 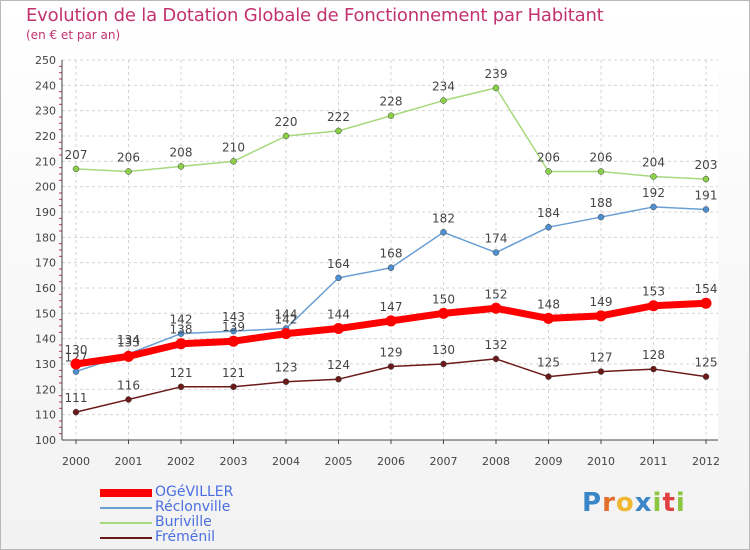 What do you see at coordinates (601, 302) in the screenshot?
I see `data-label: 149` at bounding box center [601, 302].